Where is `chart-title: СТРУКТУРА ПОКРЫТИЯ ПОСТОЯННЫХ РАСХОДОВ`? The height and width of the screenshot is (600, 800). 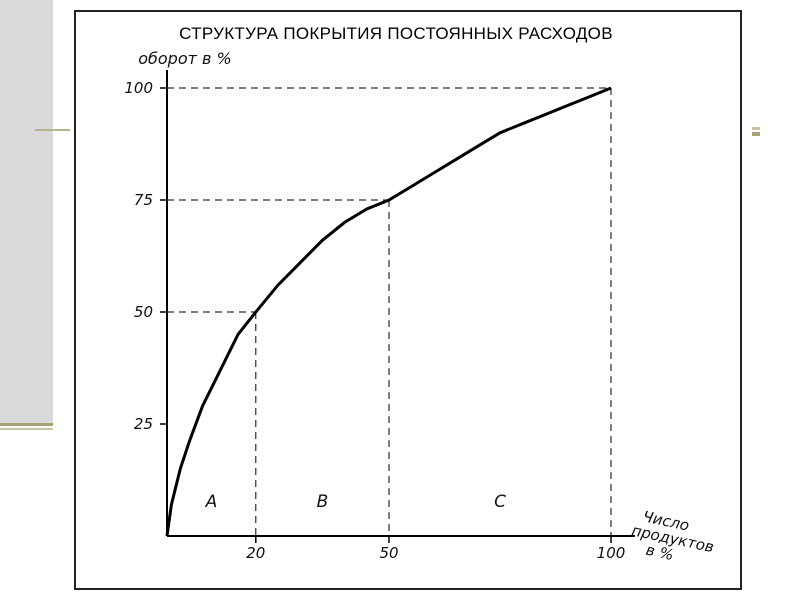
chart-title: СТРУКТУРА ПОКРЫТИЯ ПОСТОЯННЫХ РАСХОДОВ is located at coordinates (396, 33).